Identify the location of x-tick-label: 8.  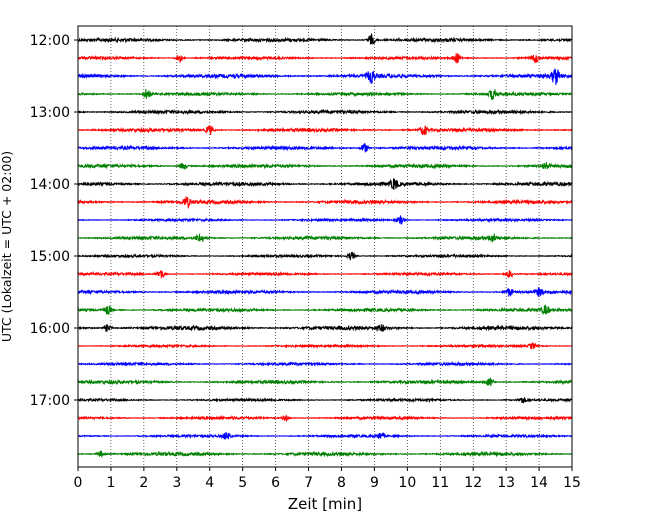
(341, 483).